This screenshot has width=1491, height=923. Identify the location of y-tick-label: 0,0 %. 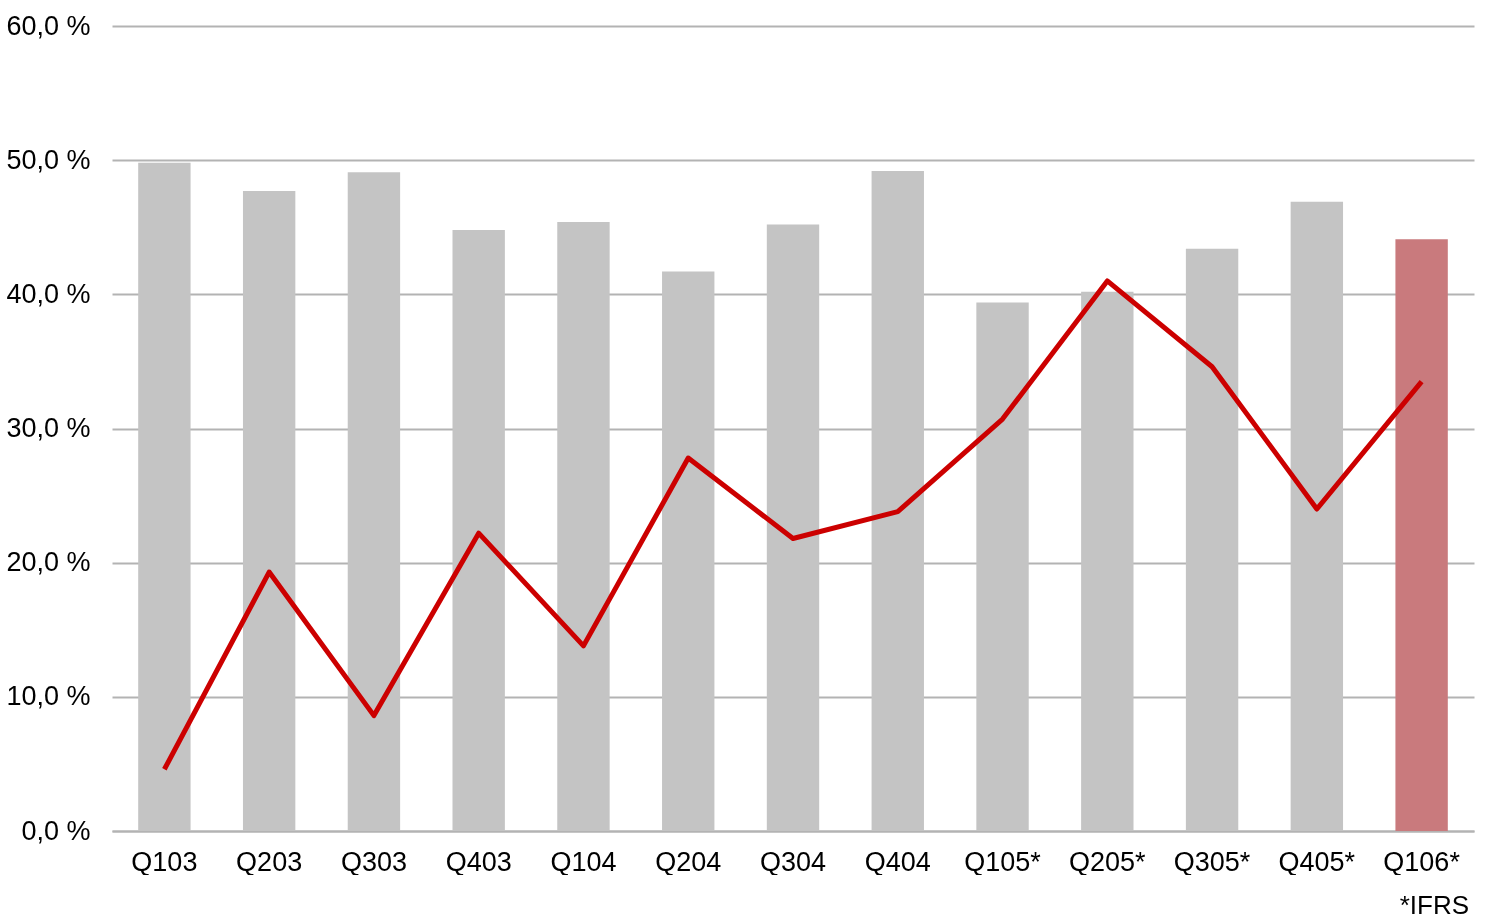
(56, 830).